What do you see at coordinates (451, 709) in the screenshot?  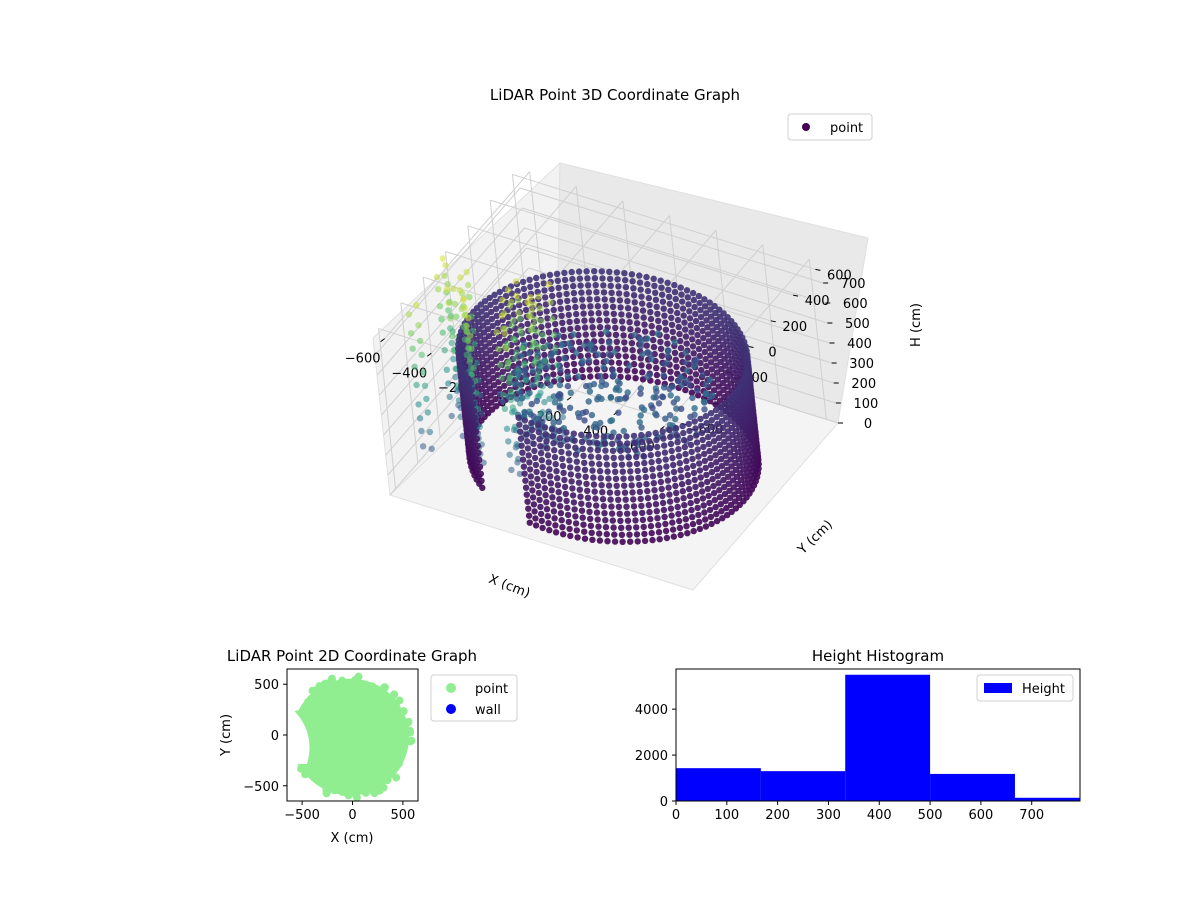 I see `legend2d-wall-marker` at bounding box center [451, 709].